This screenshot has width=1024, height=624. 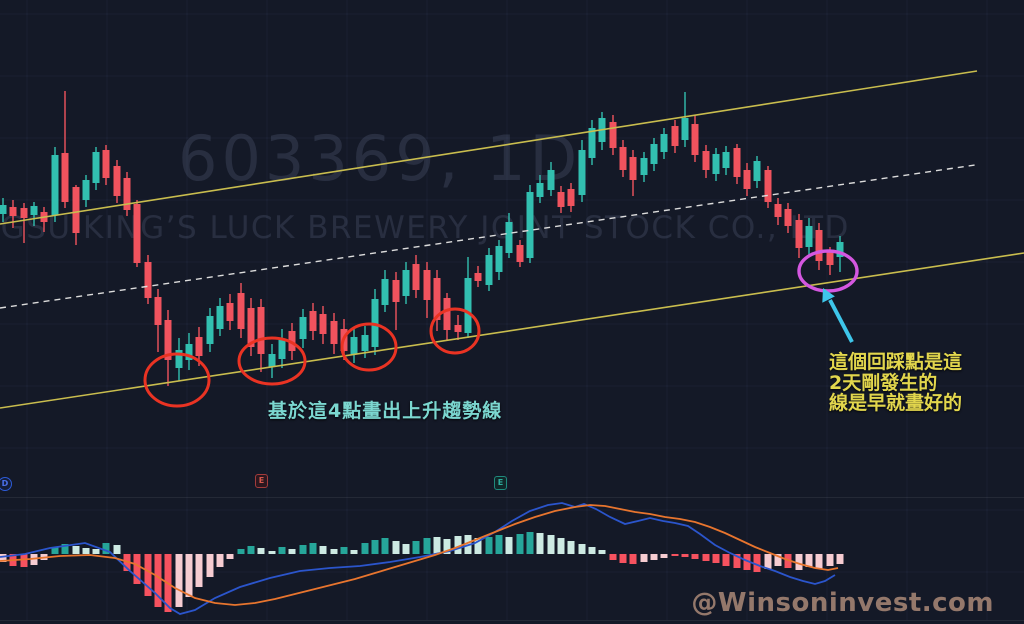 What do you see at coordinates (842, 603) in the screenshot?
I see `watermark-credit: @Winsoninvest.com` at bounding box center [842, 603].